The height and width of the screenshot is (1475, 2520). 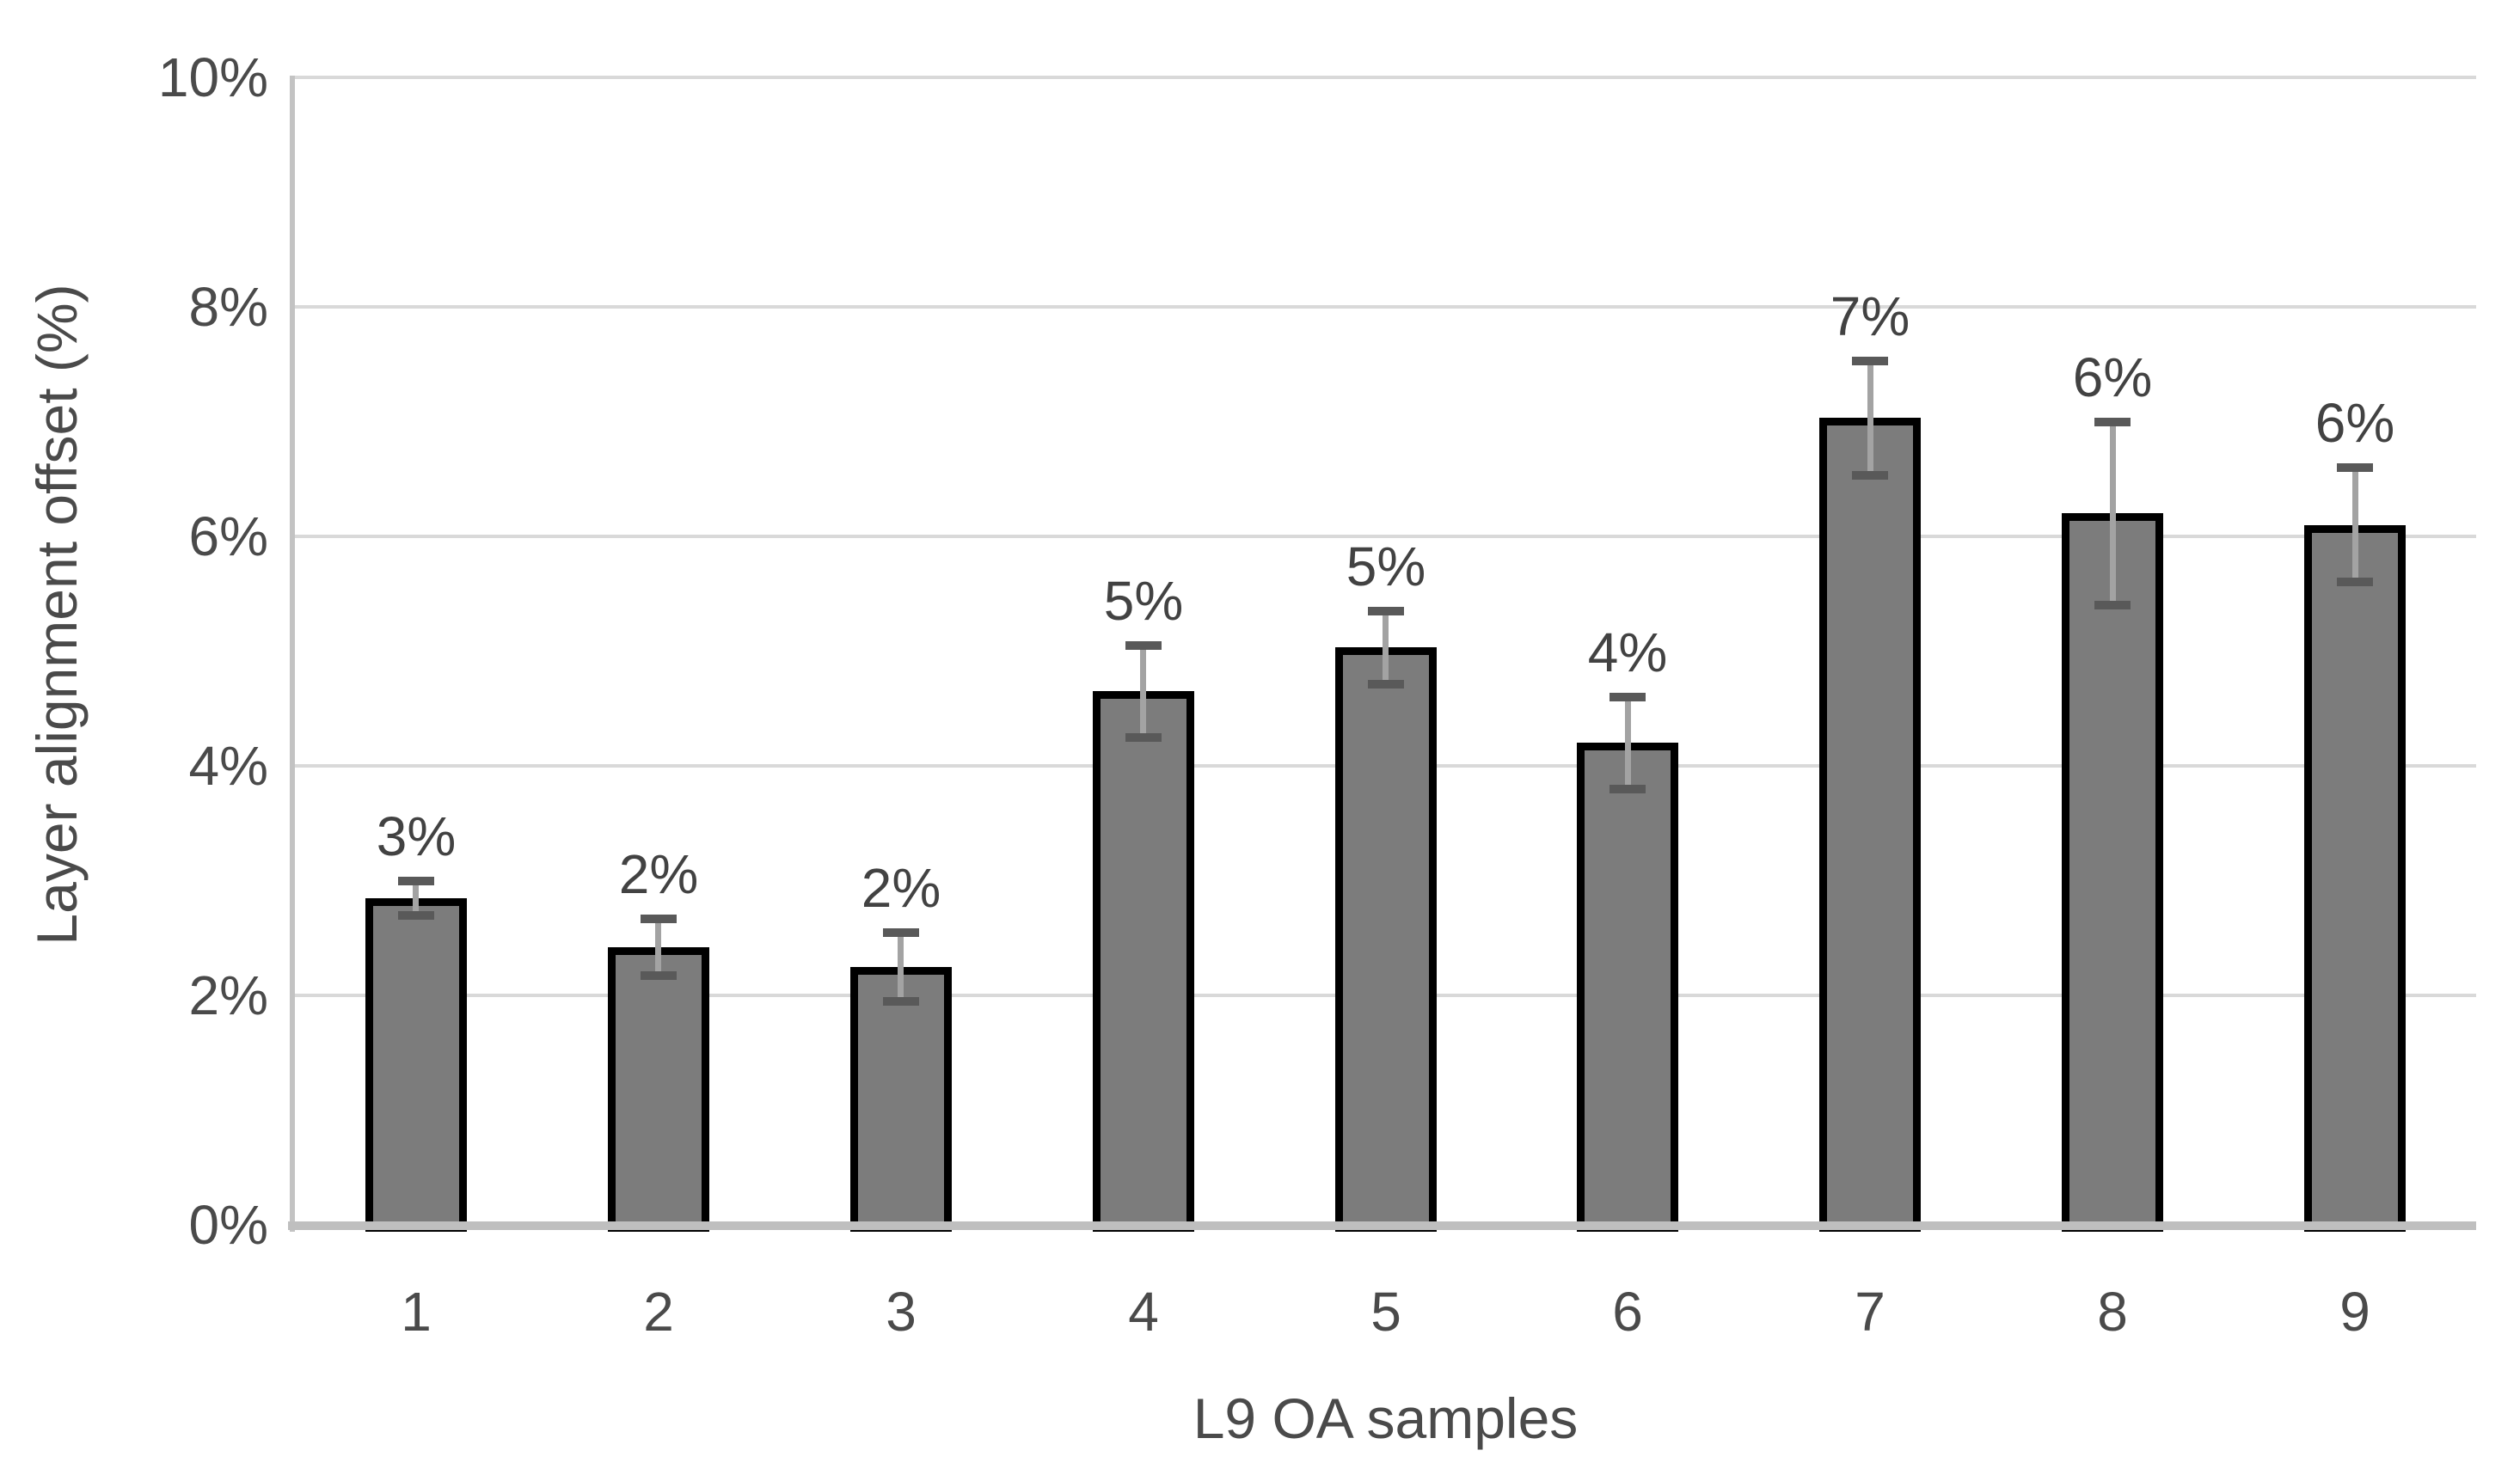 I want to click on x-tick-label: 4, so click(x=1143, y=1312).